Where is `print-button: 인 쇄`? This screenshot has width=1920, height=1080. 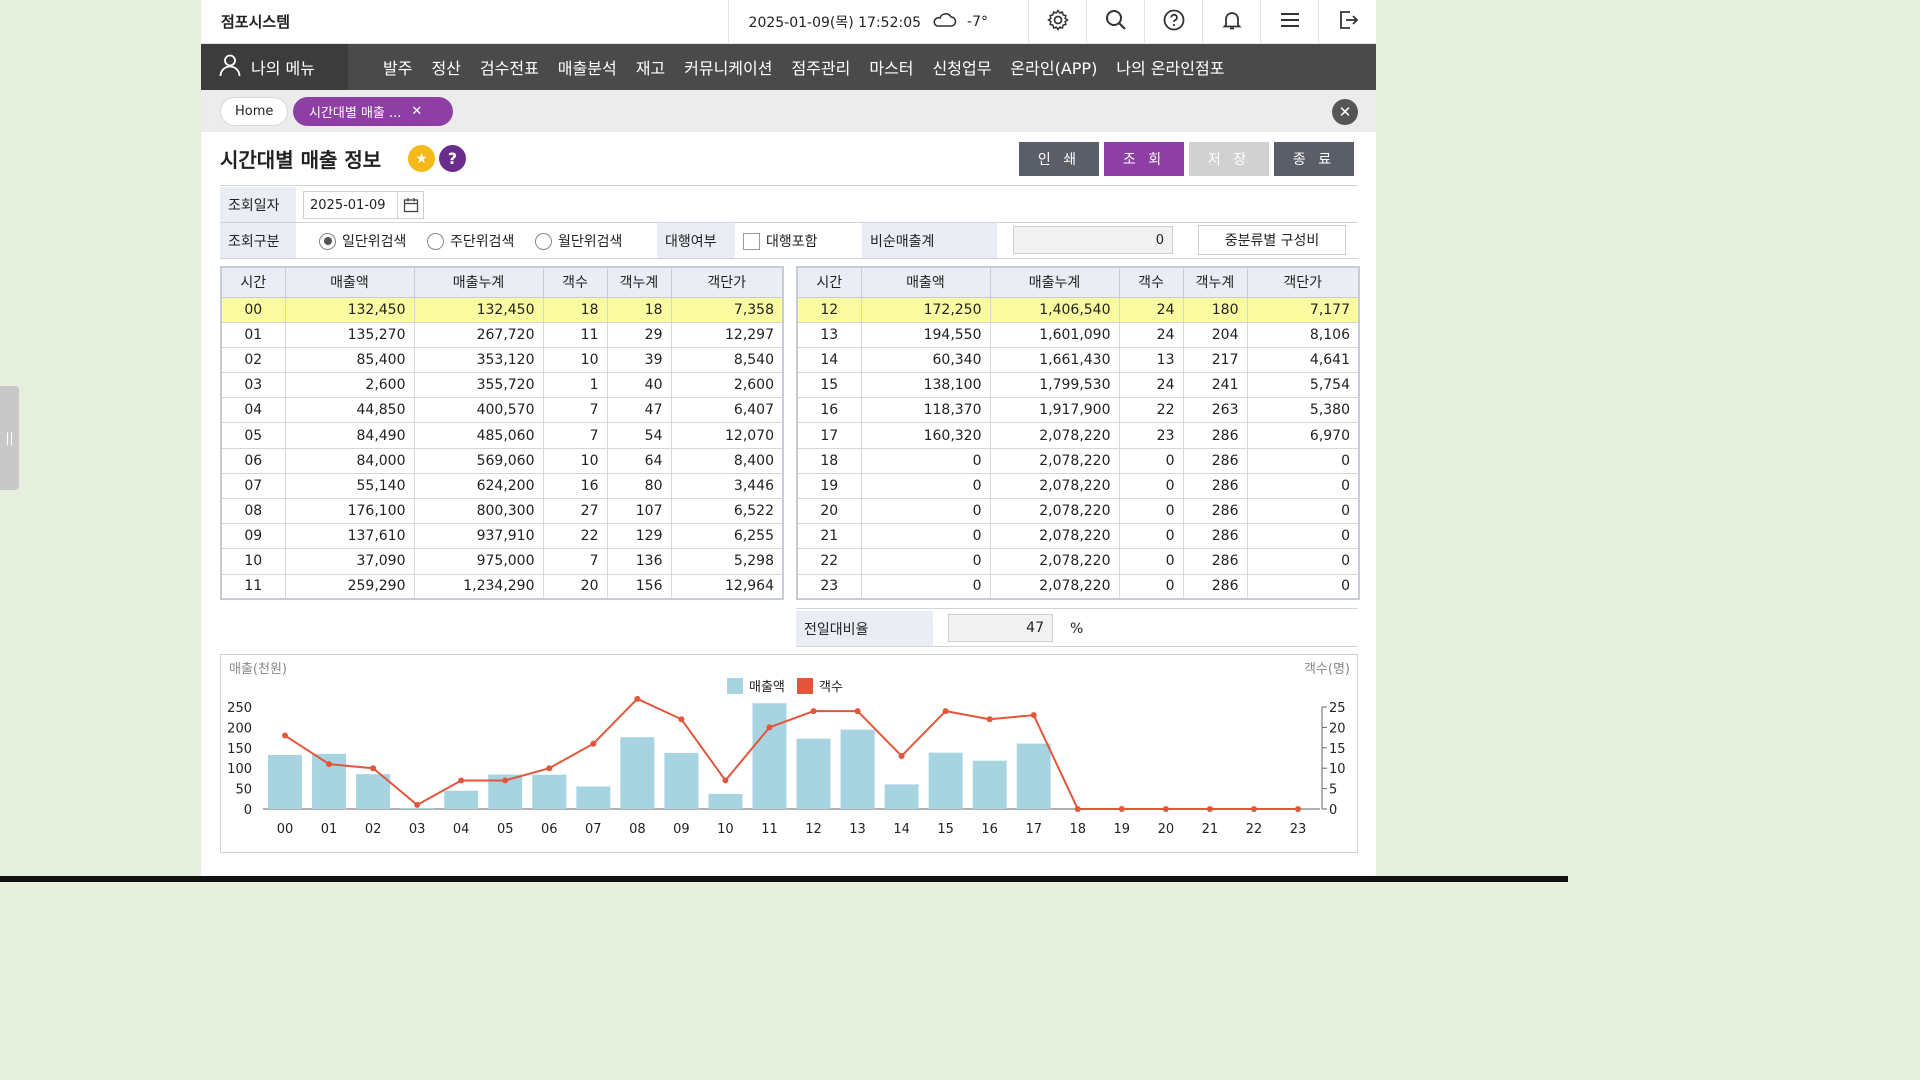
print-button: 인 쇄 is located at coordinates (1059, 159).